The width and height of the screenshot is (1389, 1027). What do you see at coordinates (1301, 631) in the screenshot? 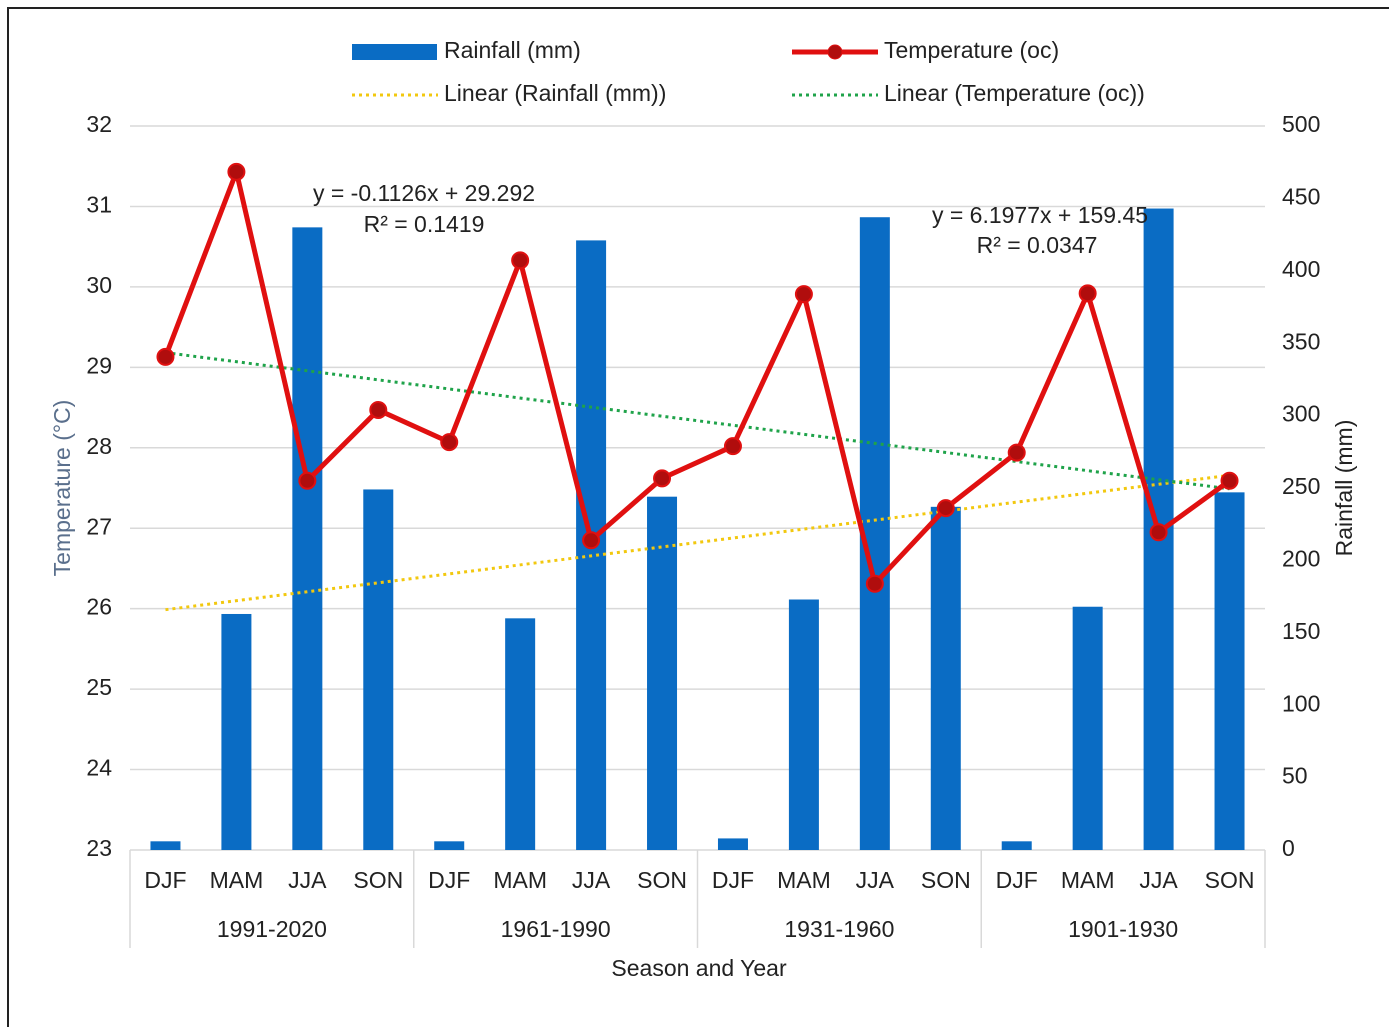
I see `y2-tick-label: 150` at bounding box center [1301, 631].